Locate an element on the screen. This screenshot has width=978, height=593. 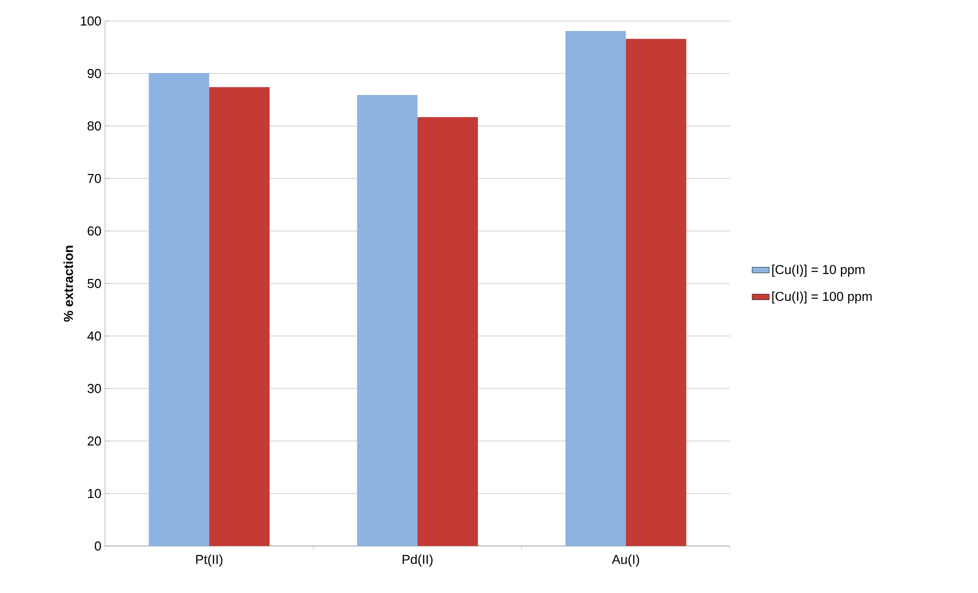
y-tick-label: 0 is located at coordinates (97, 546).